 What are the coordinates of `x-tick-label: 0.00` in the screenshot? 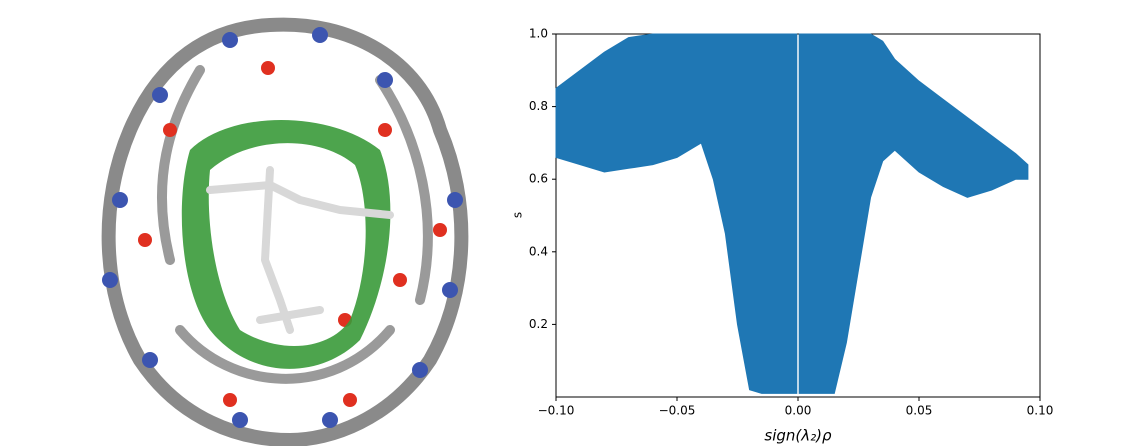 It's located at (798, 411).